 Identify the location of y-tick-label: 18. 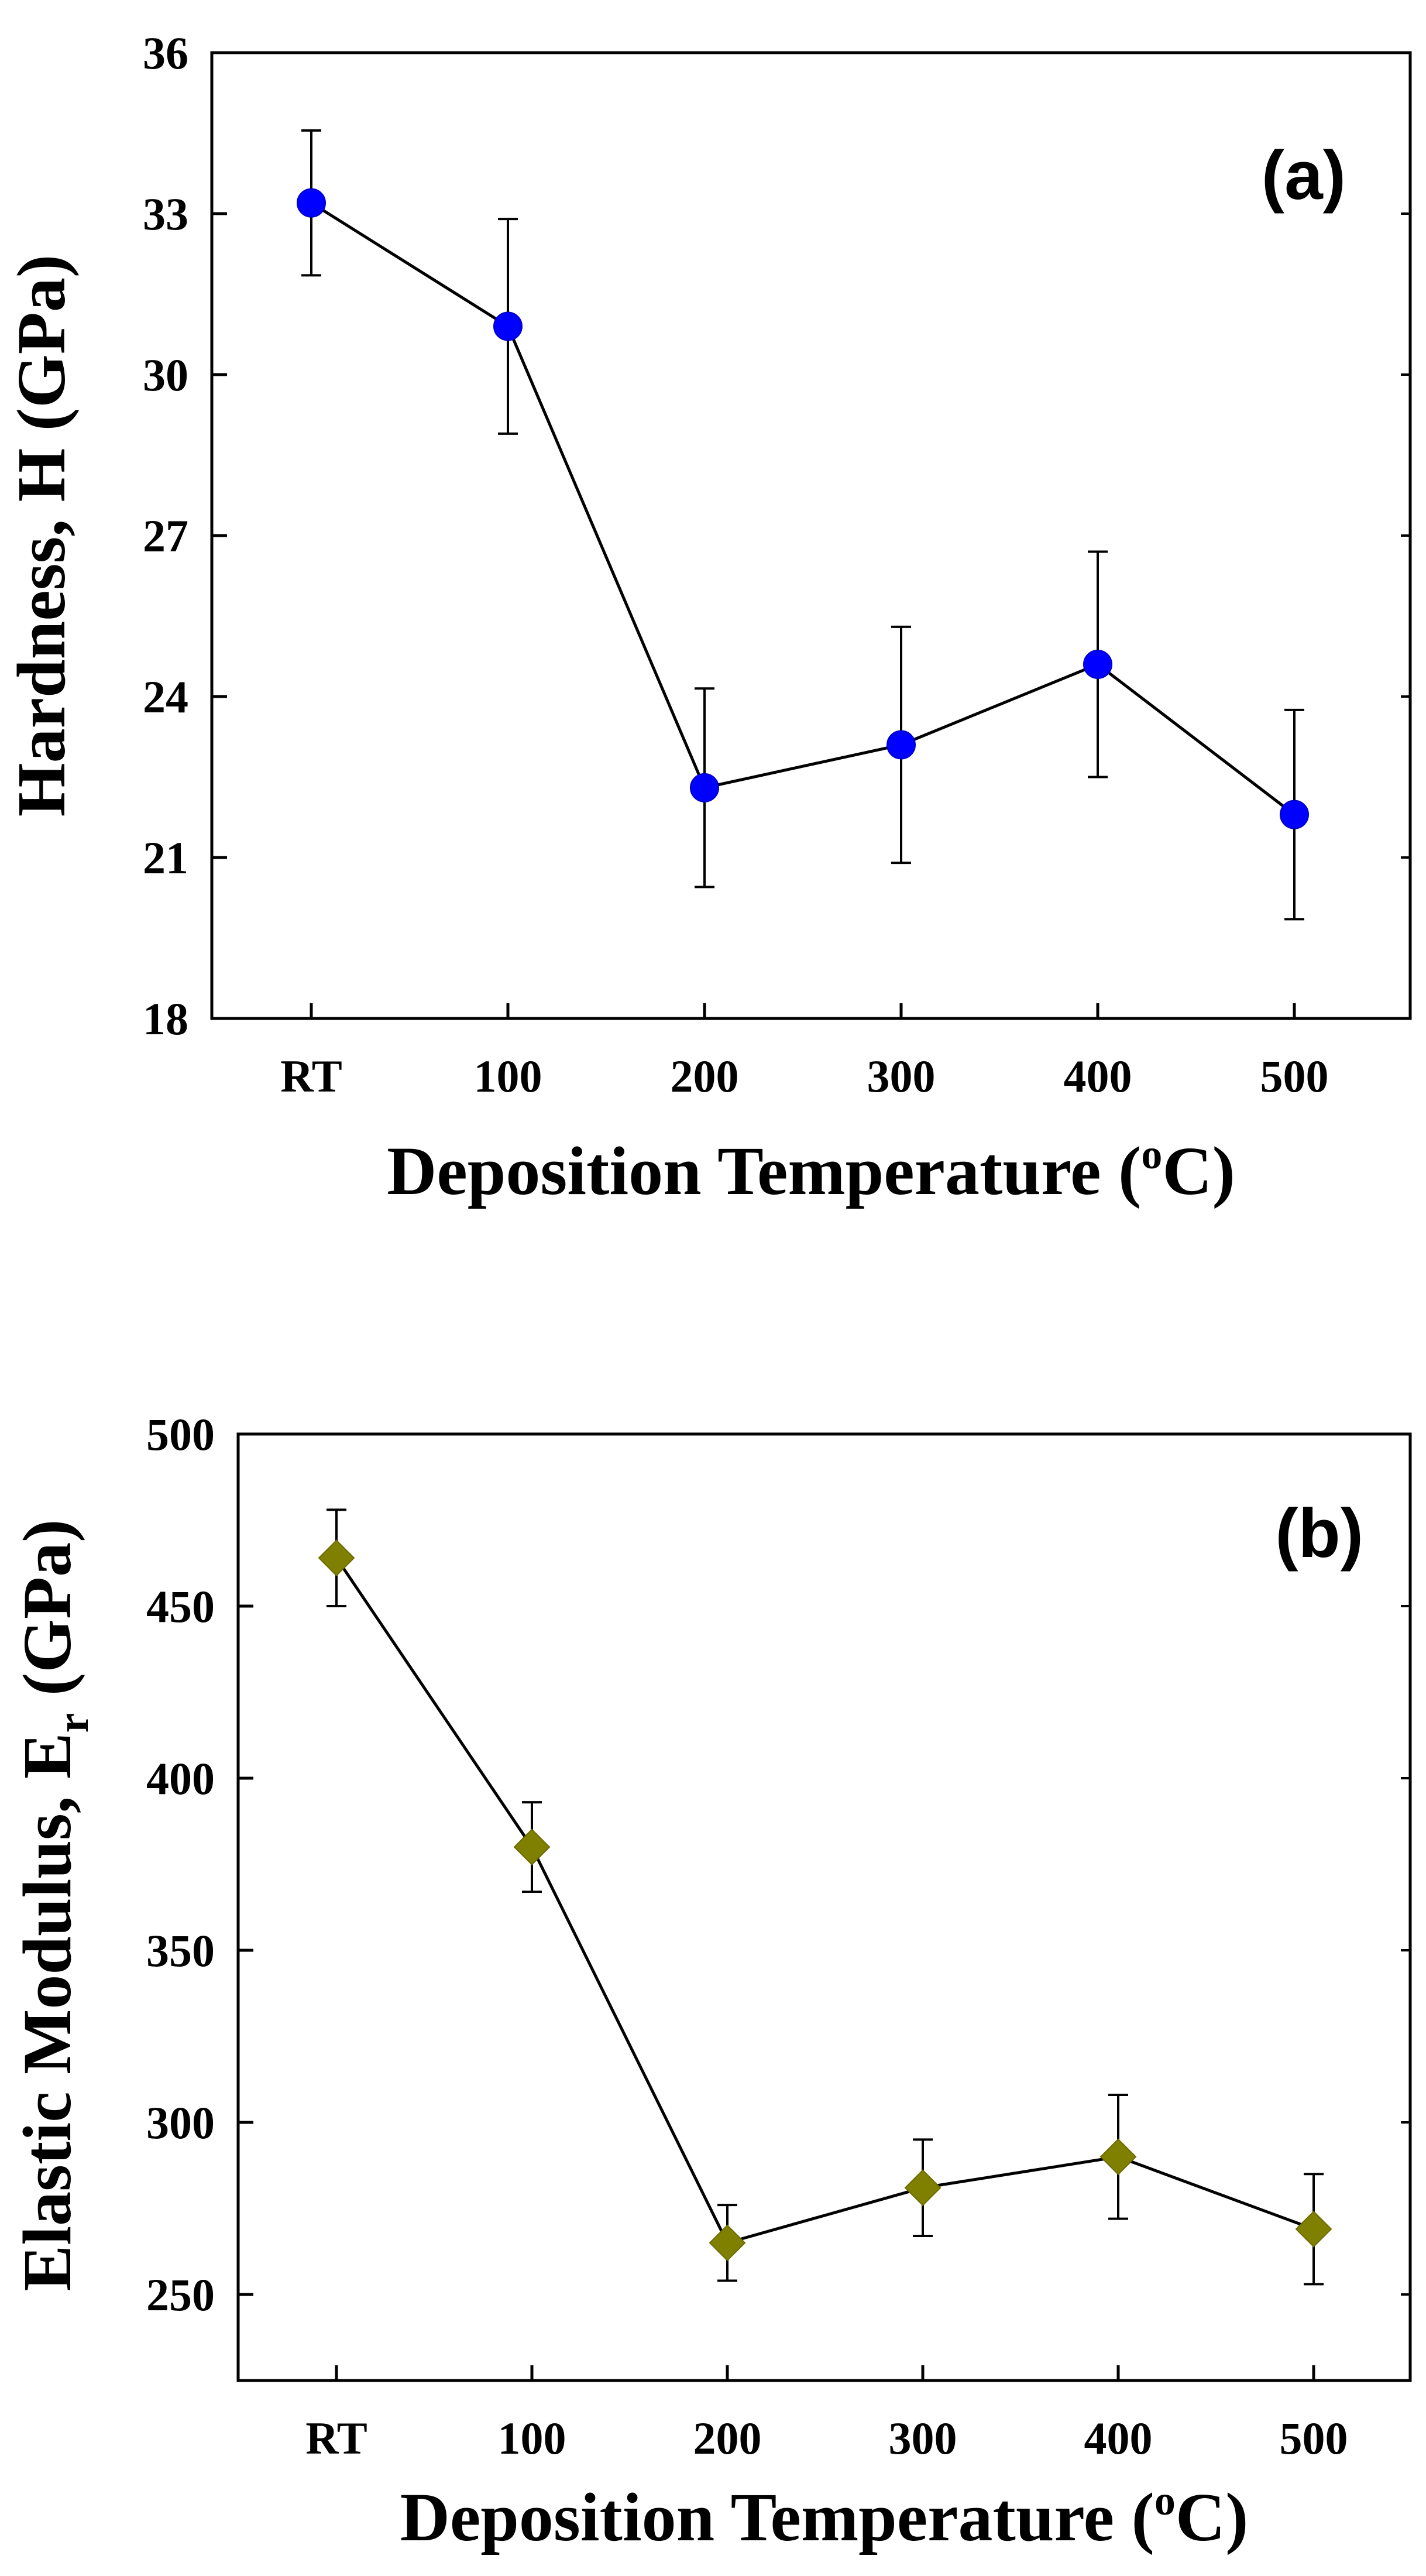
(165, 1019).